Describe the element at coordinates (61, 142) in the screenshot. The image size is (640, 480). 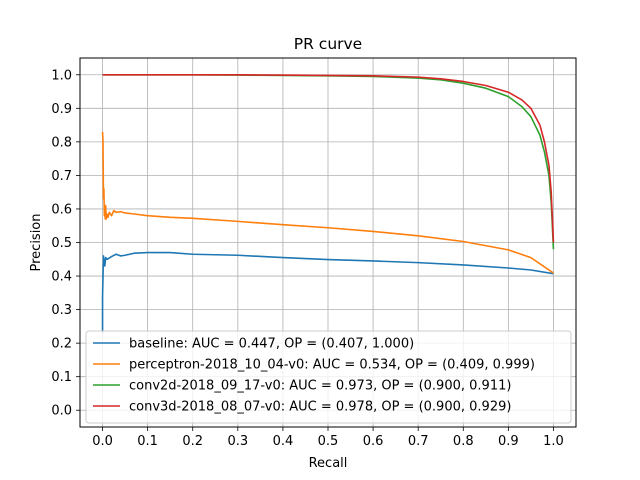
I see `y-tick-label: 0.8` at that location.